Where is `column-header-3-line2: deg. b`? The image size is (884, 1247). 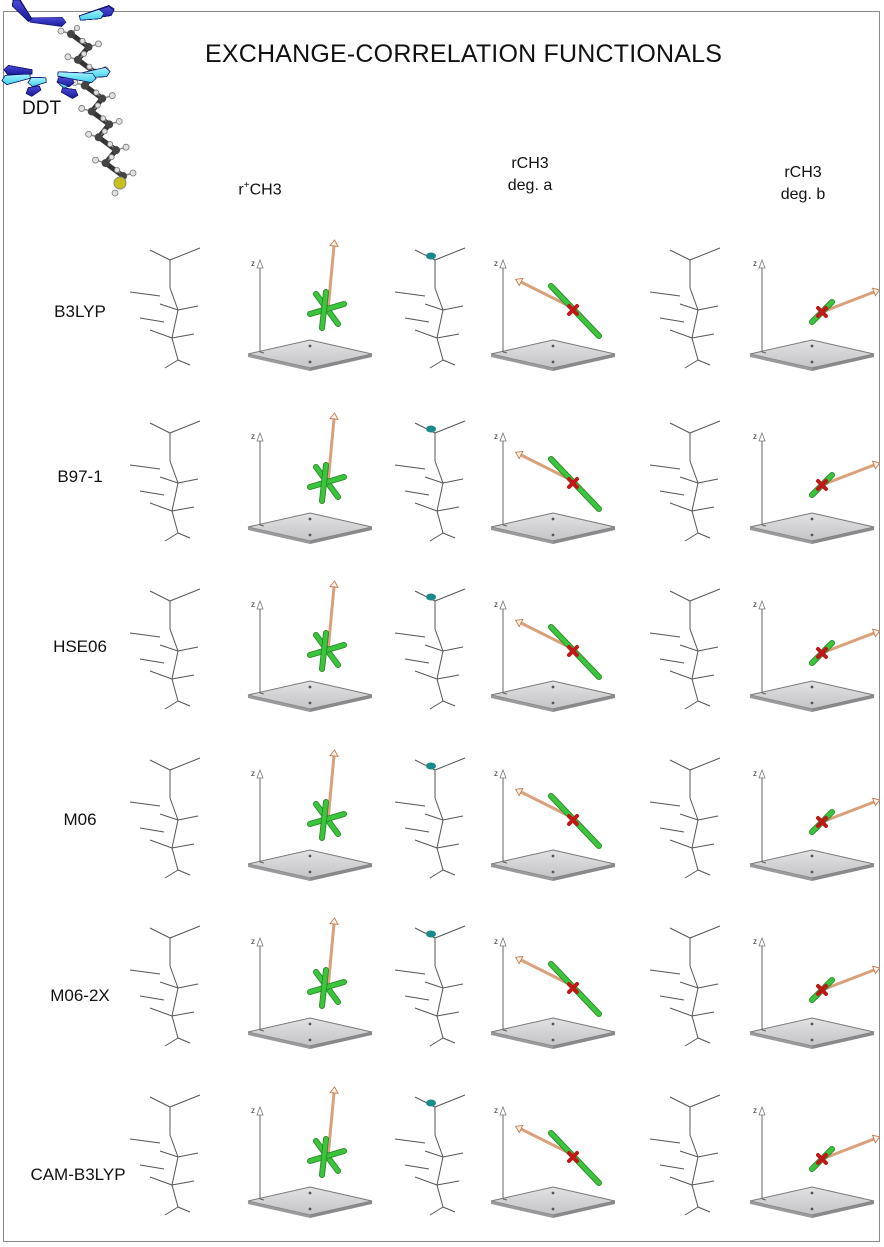
column-header-3-line2: deg. b is located at coordinates (803, 194).